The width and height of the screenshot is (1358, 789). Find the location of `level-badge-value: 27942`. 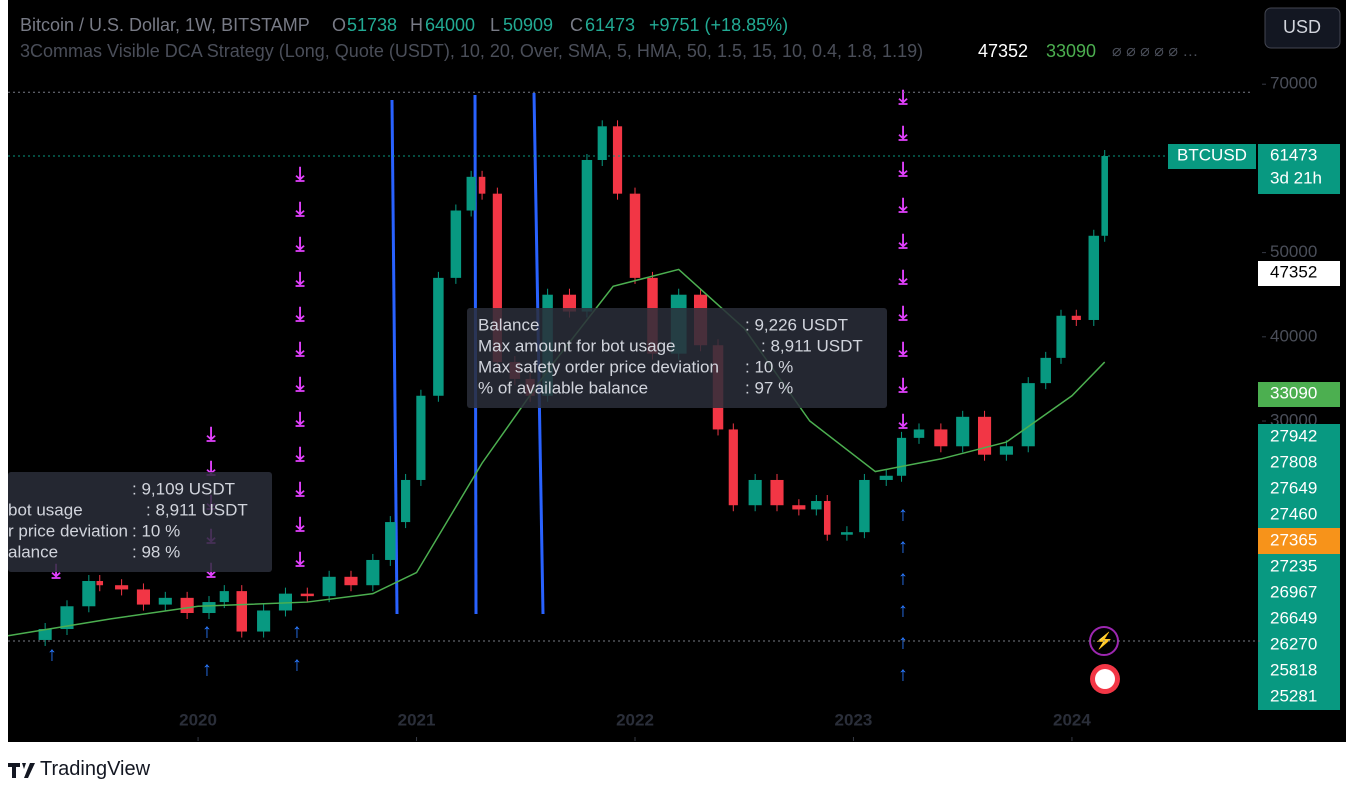

level-badge-value: 27942 is located at coordinates (1293, 435).